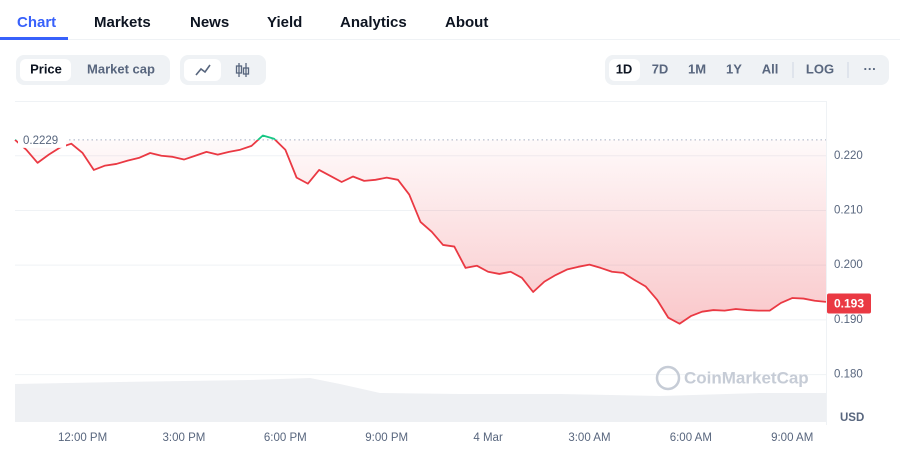 The image size is (900, 460). Describe the element at coordinates (386, 438) in the screenshot. I see `x-tick-label: 9:00 PM` at that location.